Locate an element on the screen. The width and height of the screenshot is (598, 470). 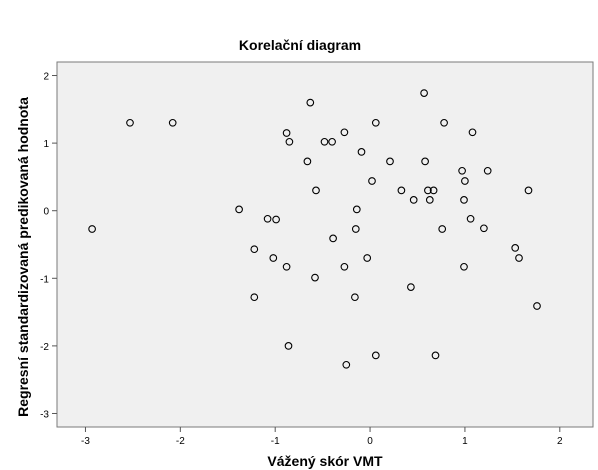
y-tick-label: -2 is located at coordinates (44, 347).